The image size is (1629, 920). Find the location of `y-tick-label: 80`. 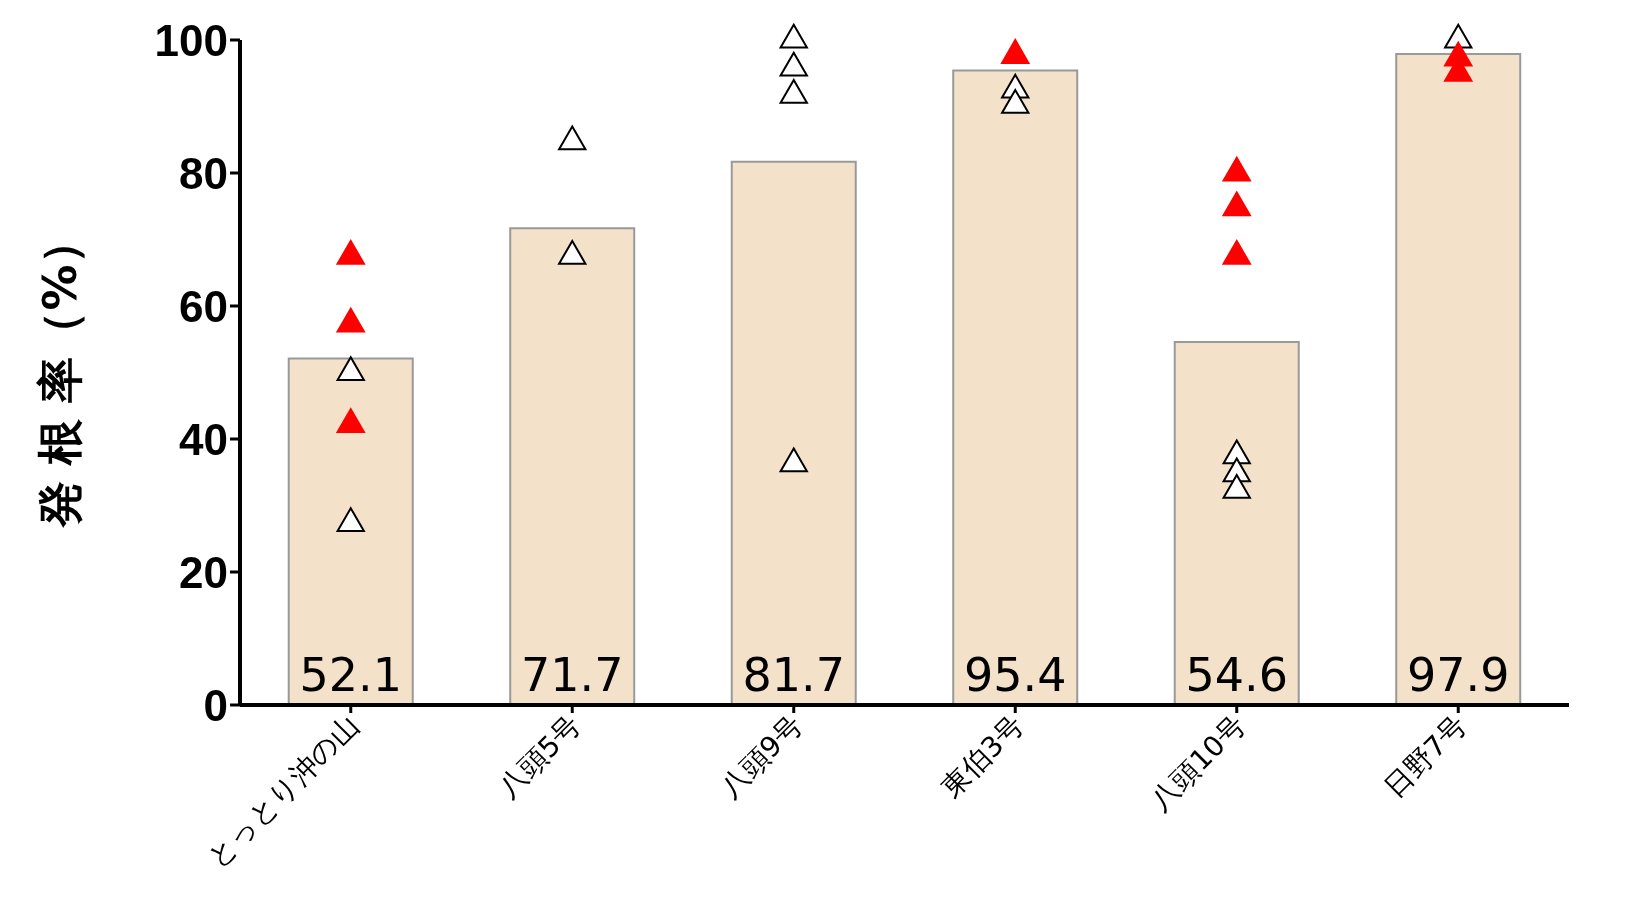

y-tick-label: 80 is located at coordinates (203, 173).